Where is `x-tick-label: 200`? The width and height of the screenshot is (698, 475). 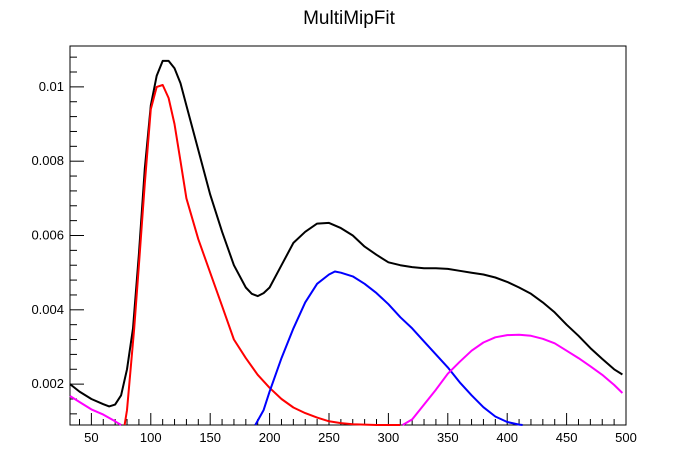 x-tick-label: 200 is located at coordinates (270, 437).